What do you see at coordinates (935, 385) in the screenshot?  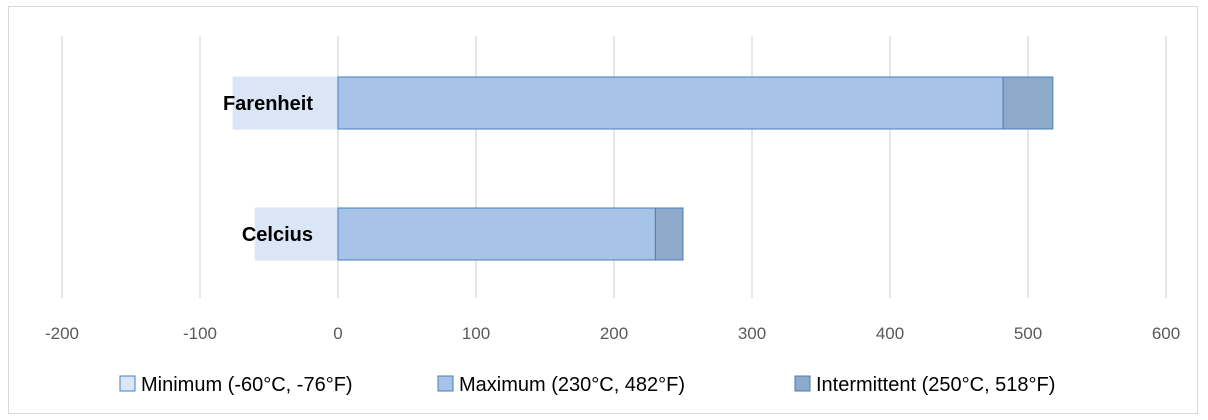 I see `legend-label: Intermittent (250°C, 518°F)` at bounding box center [935, 385].